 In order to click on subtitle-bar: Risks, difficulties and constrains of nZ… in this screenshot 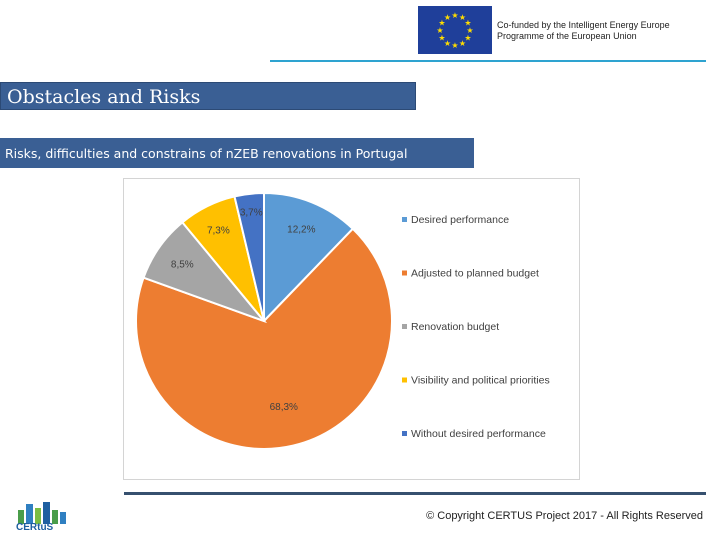, I will do `click(237, 153)`.